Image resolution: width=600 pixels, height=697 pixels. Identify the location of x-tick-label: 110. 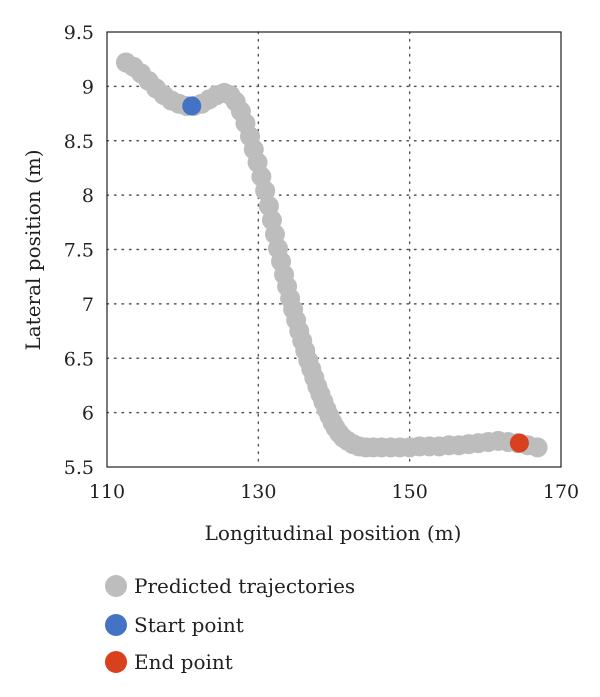
(107, 492).